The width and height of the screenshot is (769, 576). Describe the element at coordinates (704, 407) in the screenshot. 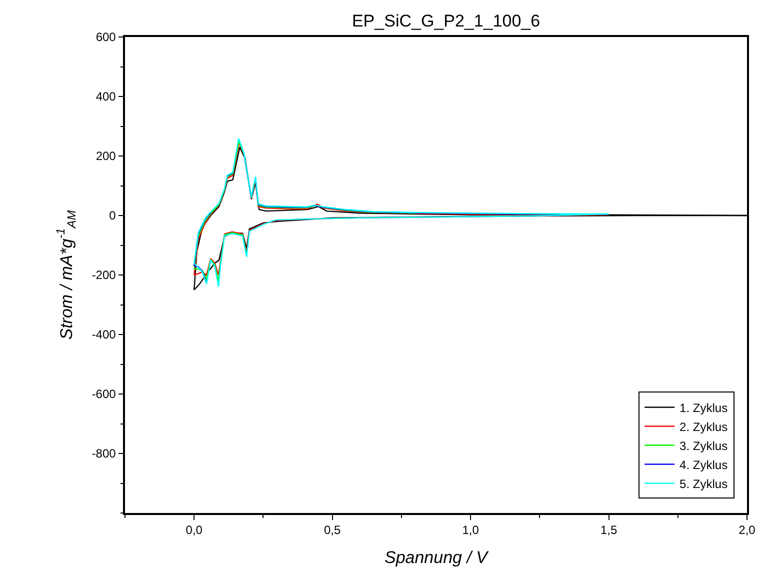

I see `legend-label: 1. Zyklus` at that location.